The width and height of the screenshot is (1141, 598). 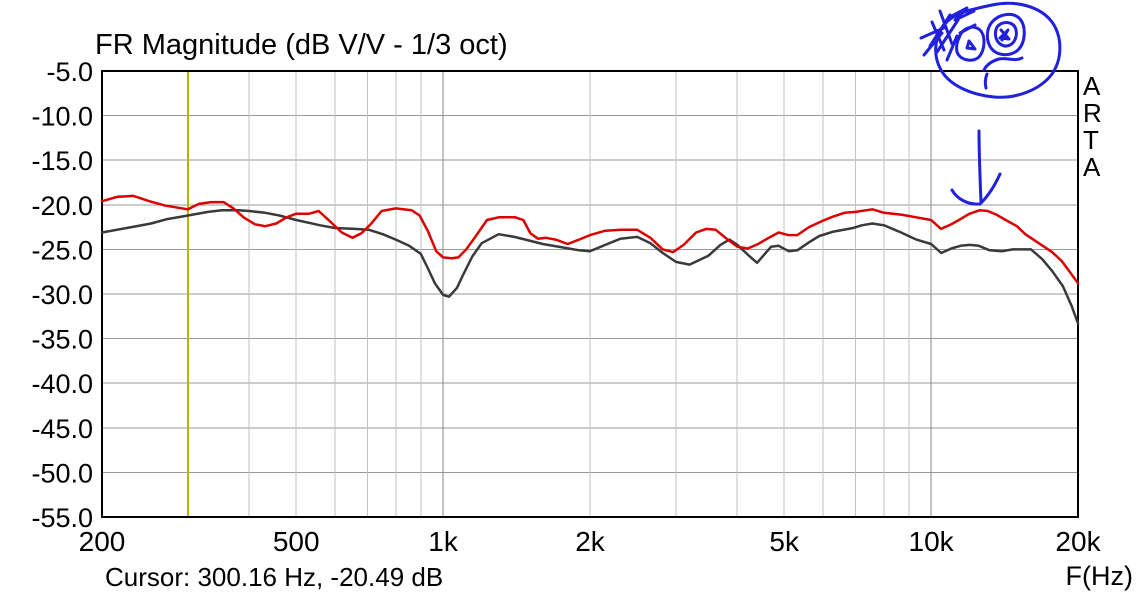 What do you see at coordinates (62, 340) in the screenshot?
I see `y-axis-tick-label: -35.0` at bounding box center [62, 340].